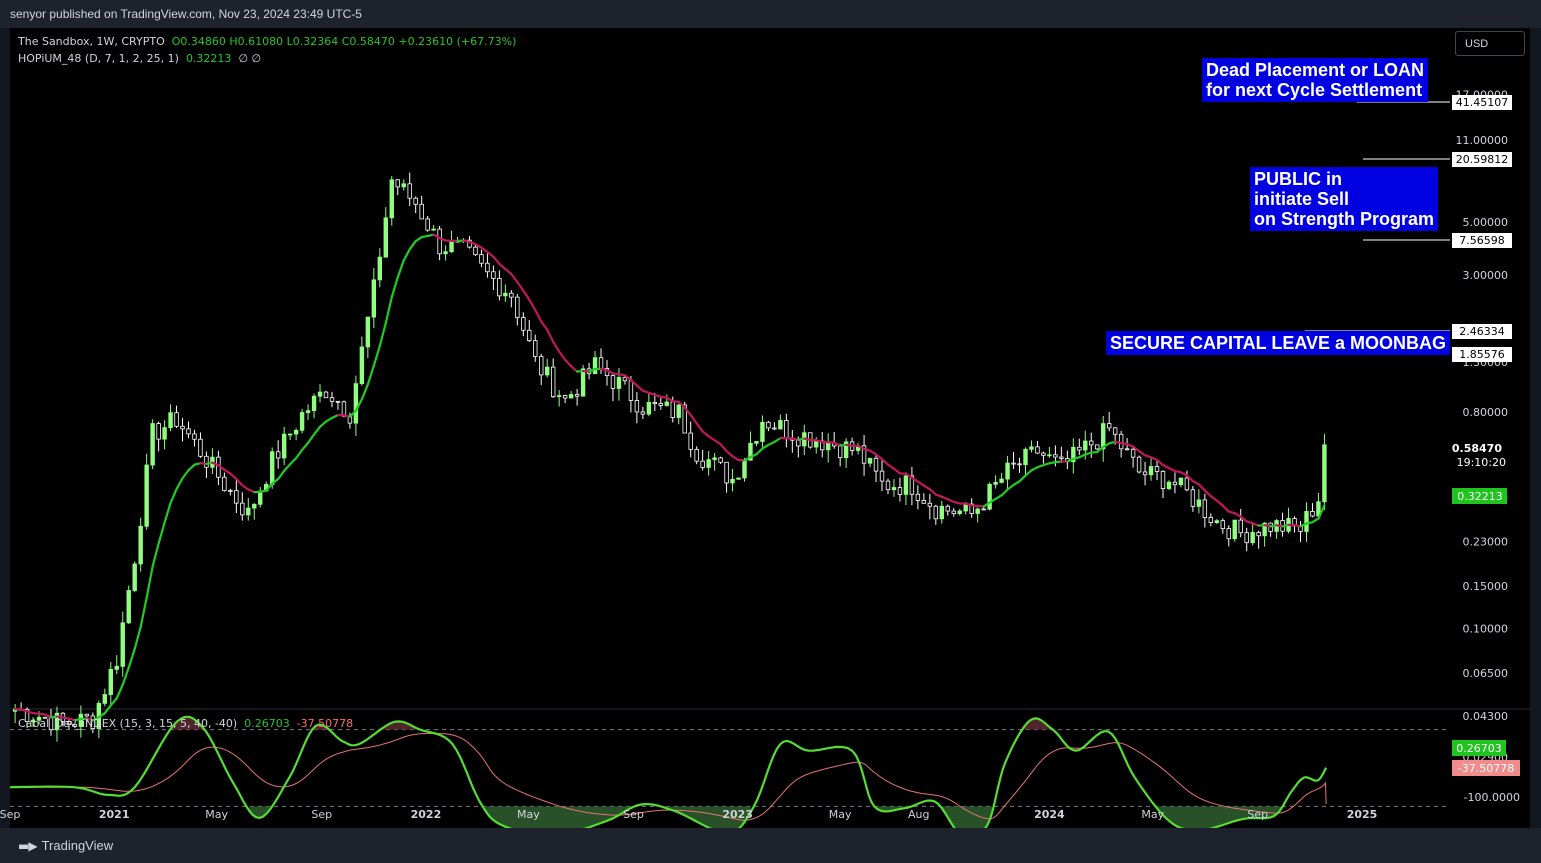  Describe the element at coordinates (1278, 343) in the screenshot. I see `annotation-secure-capital: SECURE CAPITAL LEAVE a MOONBAG` at that location.